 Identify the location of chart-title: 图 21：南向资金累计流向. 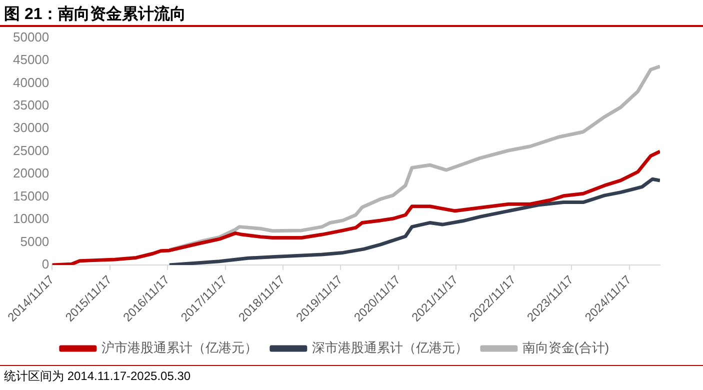
(351, 13).